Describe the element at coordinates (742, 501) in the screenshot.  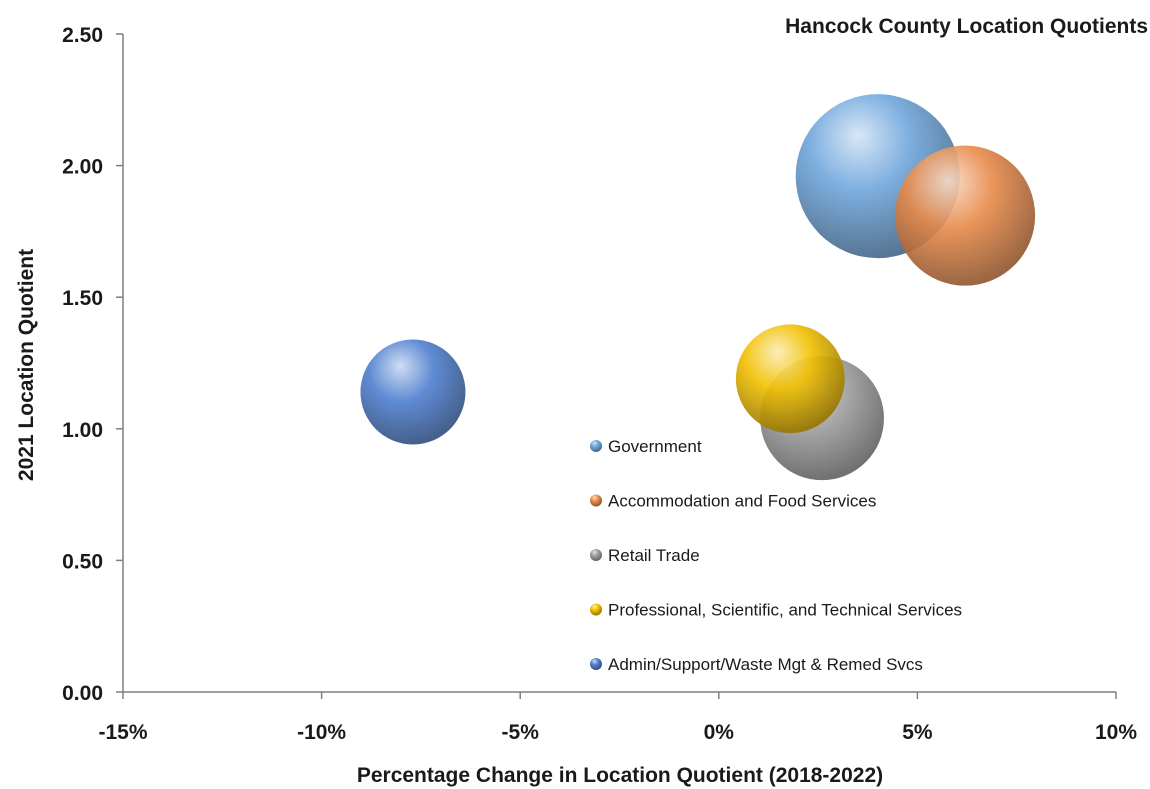
I see `legend-label: Accommodation and Food Services` at that location.